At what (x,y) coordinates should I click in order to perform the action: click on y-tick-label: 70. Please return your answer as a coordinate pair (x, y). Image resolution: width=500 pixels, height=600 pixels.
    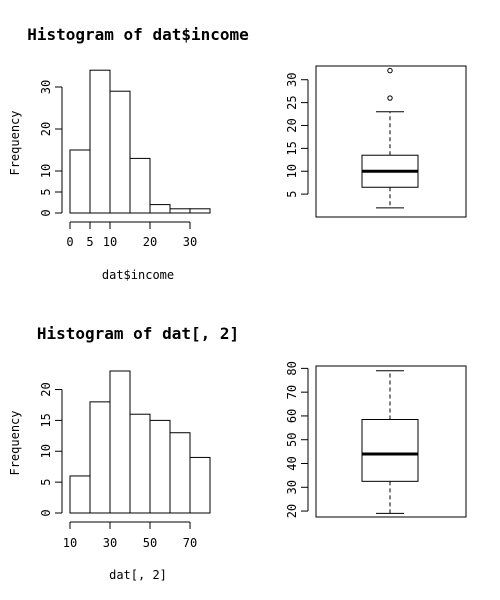
    Looking at the image, I should click on (292, 392).